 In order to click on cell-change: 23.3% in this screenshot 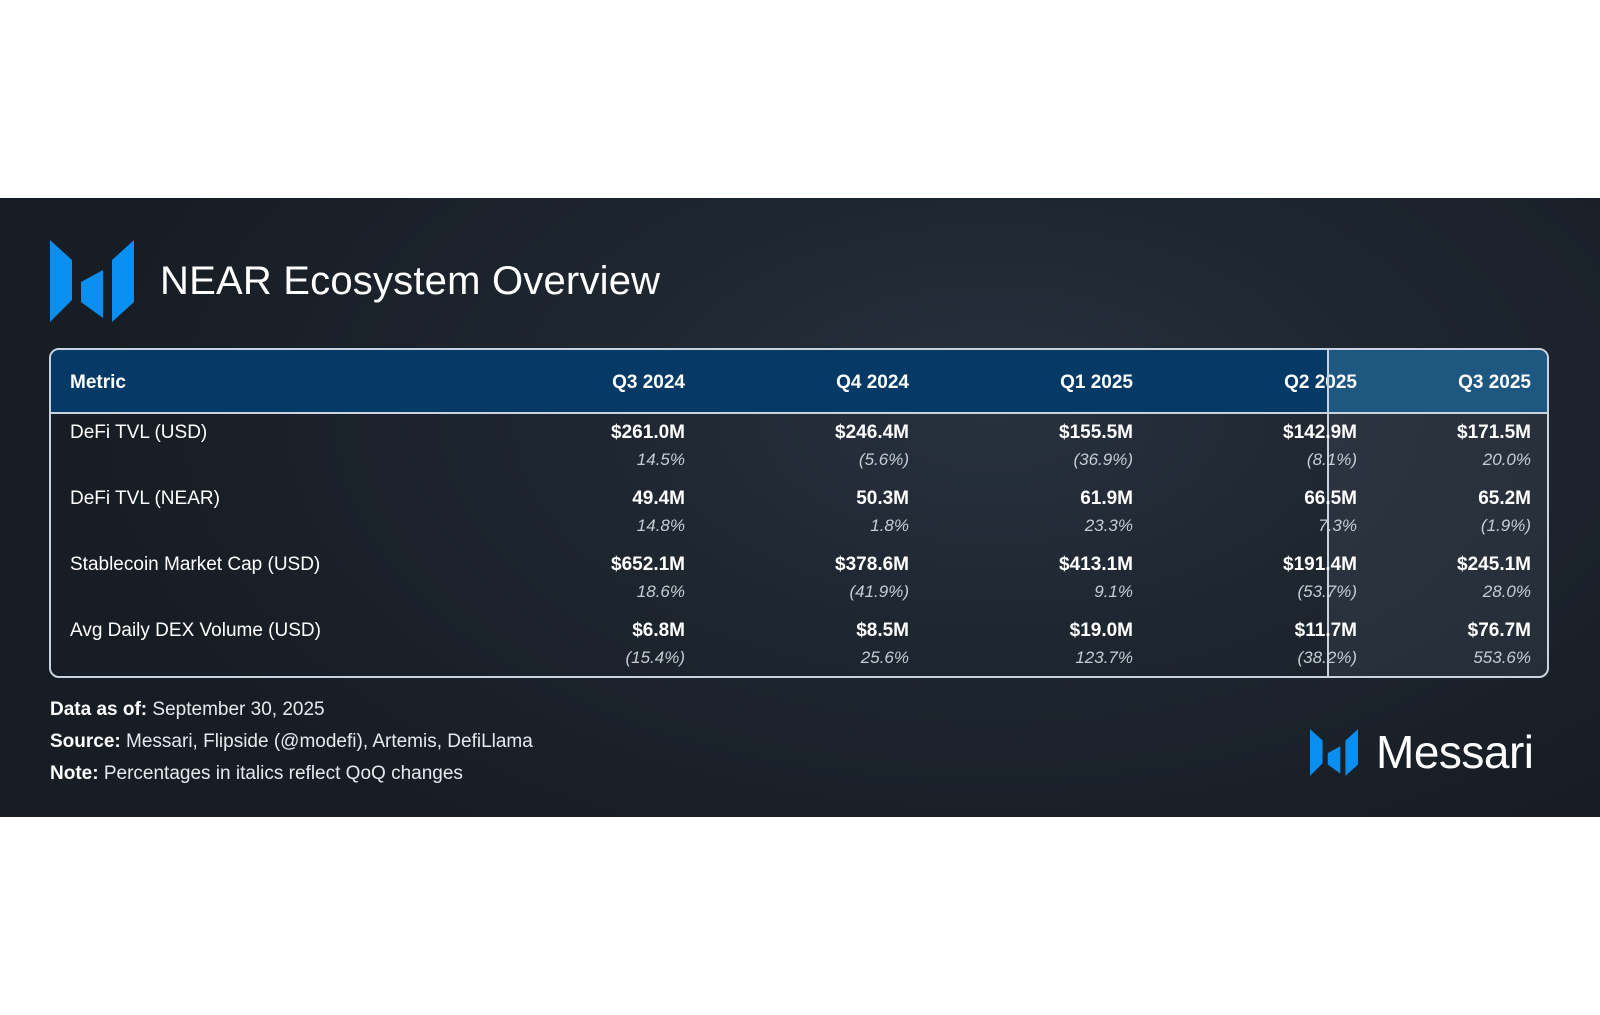, I will do `click(1108, 525)`.